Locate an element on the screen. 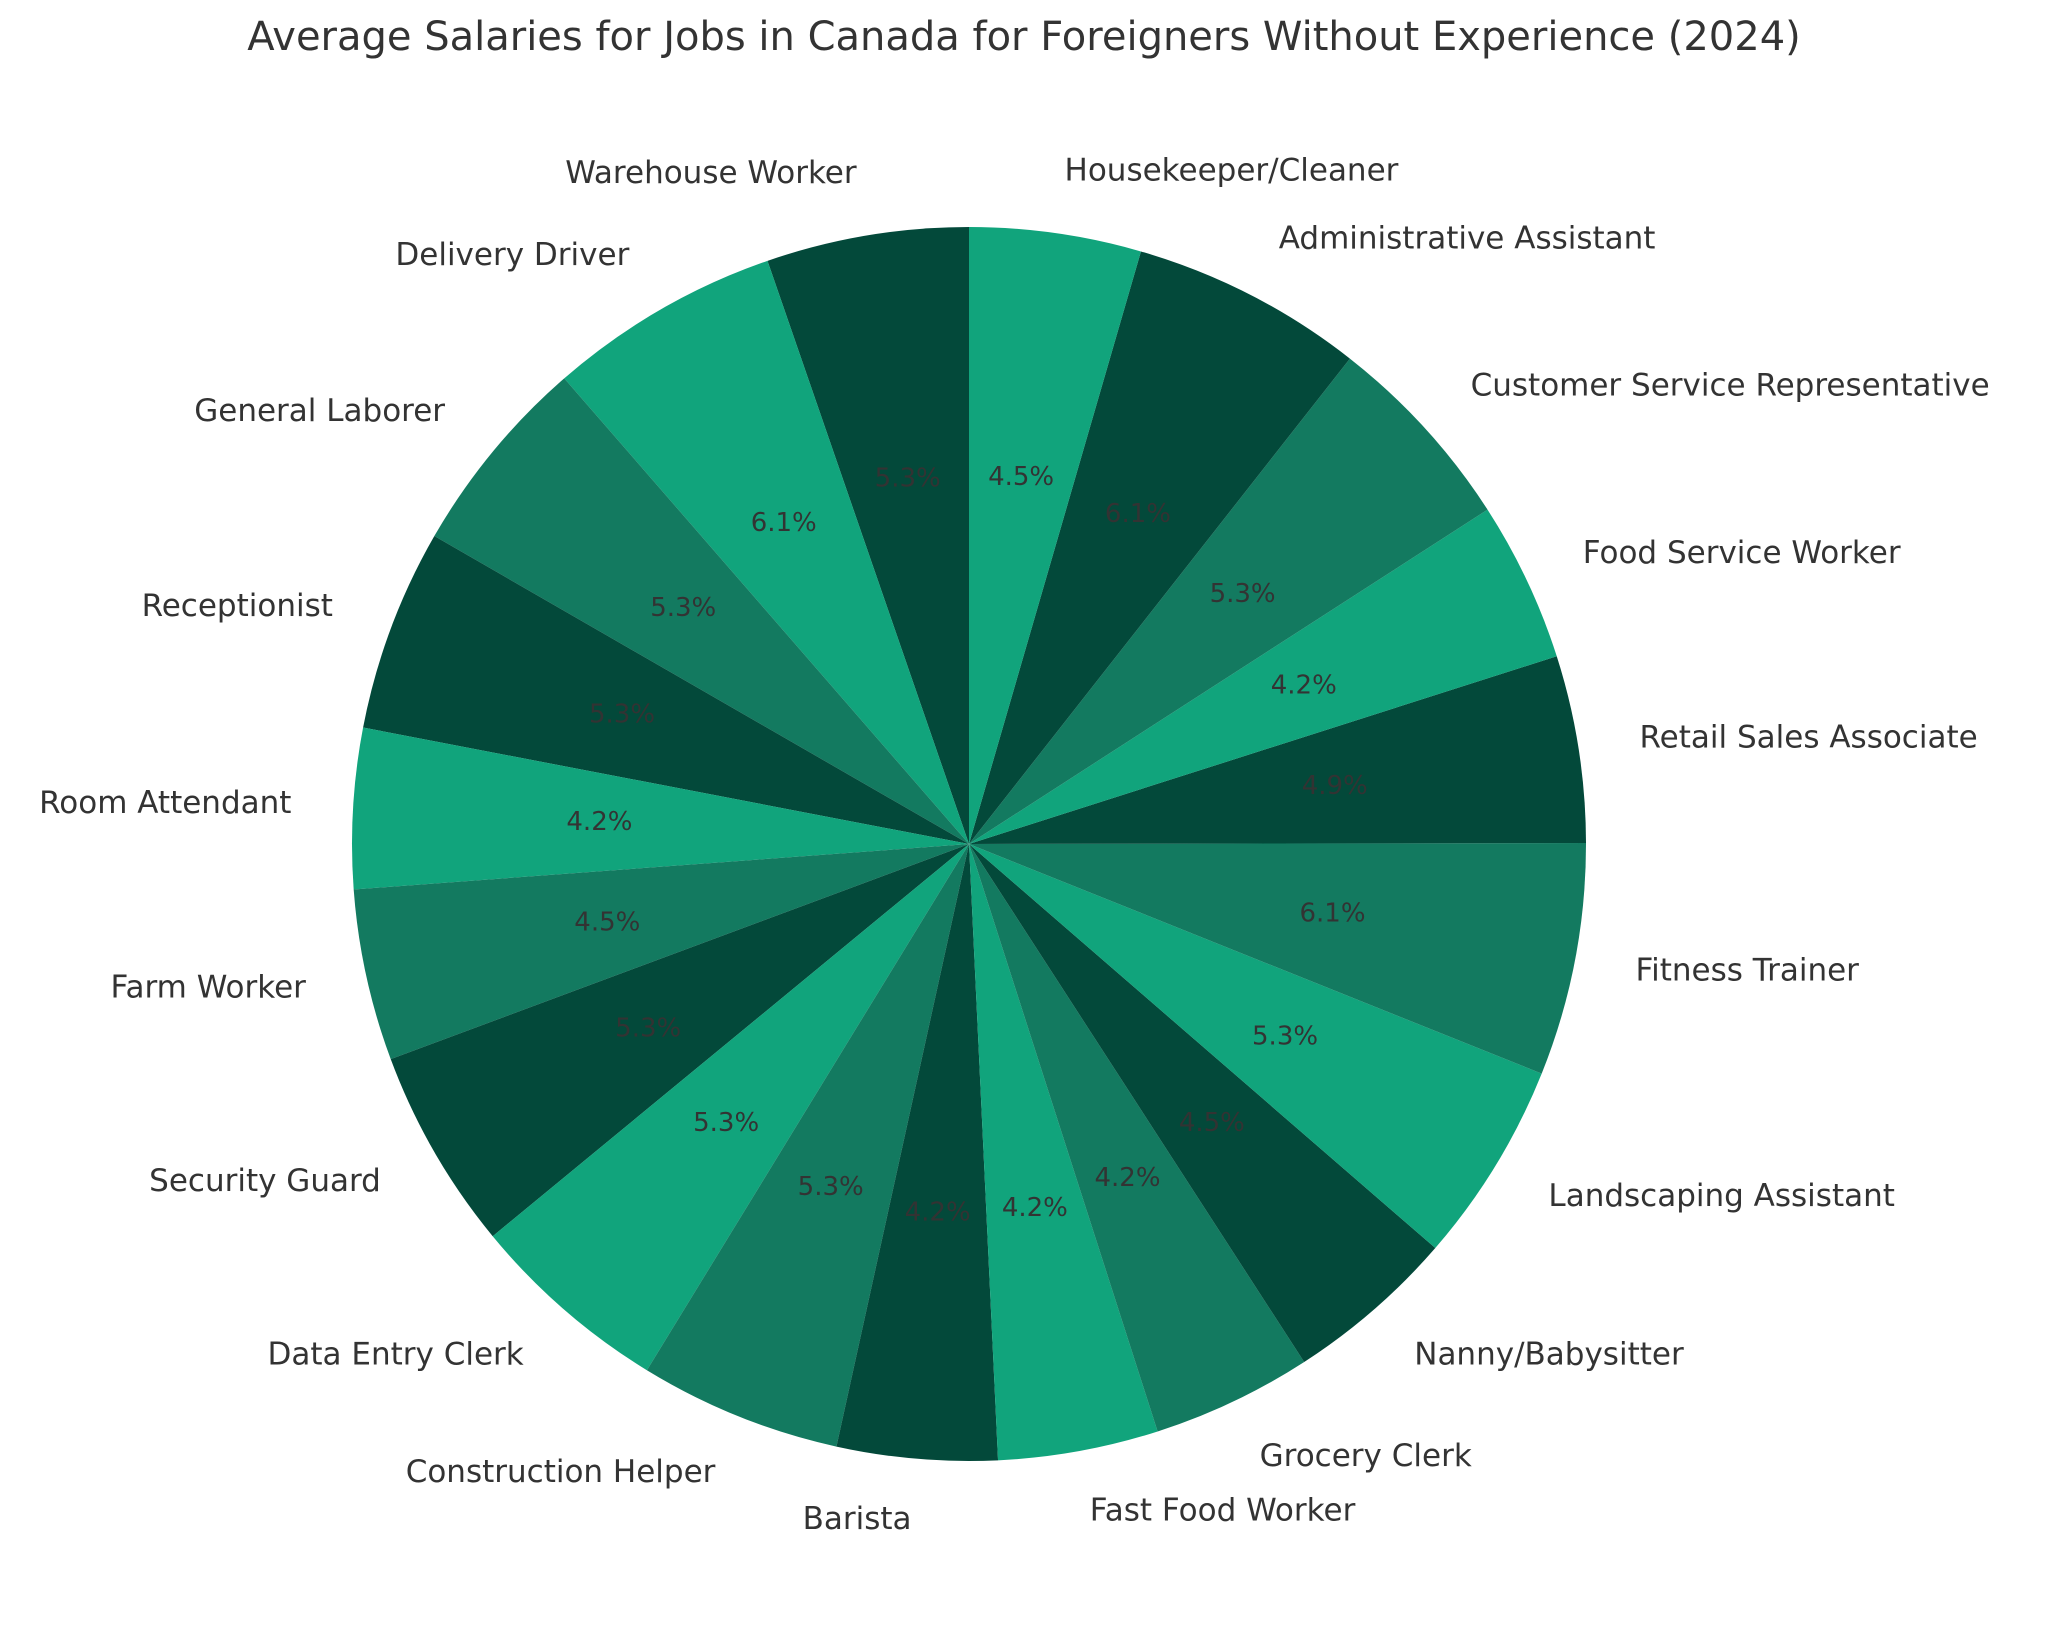 The width and height of the screenshot is (2048, 1635). pie-slice-warehouse-worker is located at coordinates (868, 535).